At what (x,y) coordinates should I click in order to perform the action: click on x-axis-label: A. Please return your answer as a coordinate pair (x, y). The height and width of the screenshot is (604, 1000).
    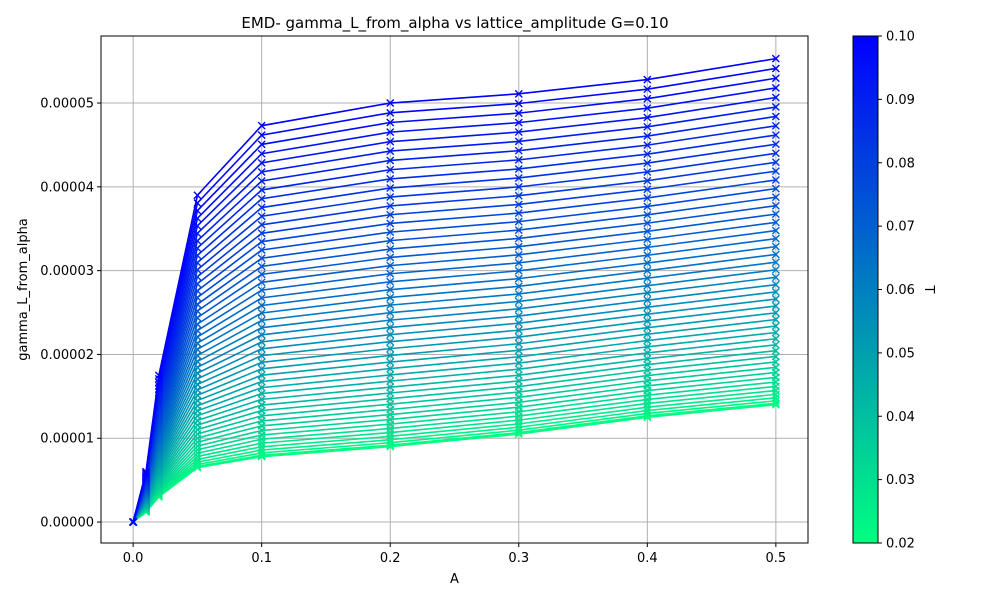
    Looking at the image, I should click on (454, 579).